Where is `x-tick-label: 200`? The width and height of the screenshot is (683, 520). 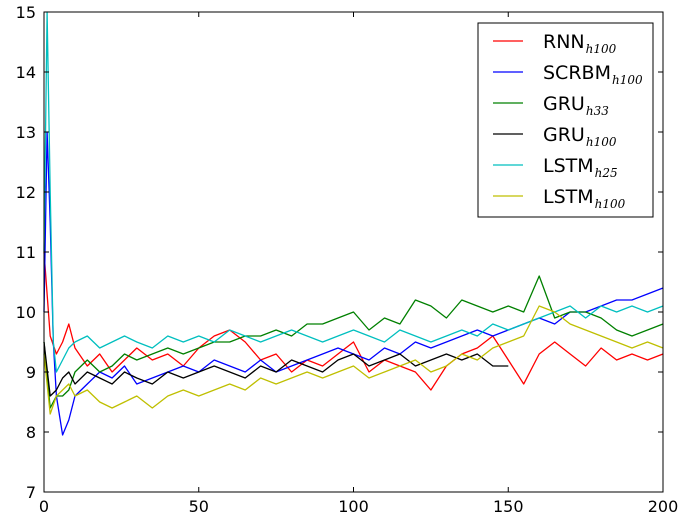
x-tick-label: 200 is located at coordinates (663, 506).